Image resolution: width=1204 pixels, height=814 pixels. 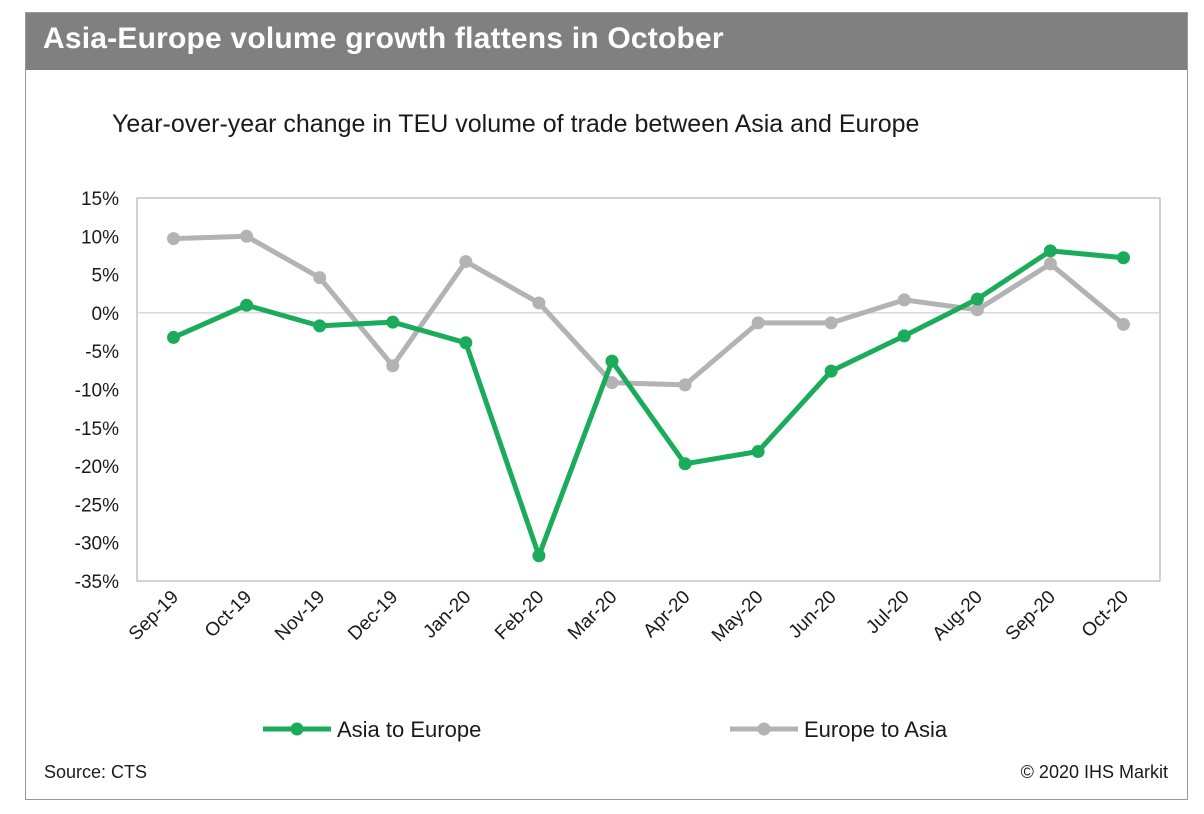 What do you see at coordinates (300, 616) in the screenshot?
I see `x-tick-label: Nov-19` at bounding box center [300, 616].